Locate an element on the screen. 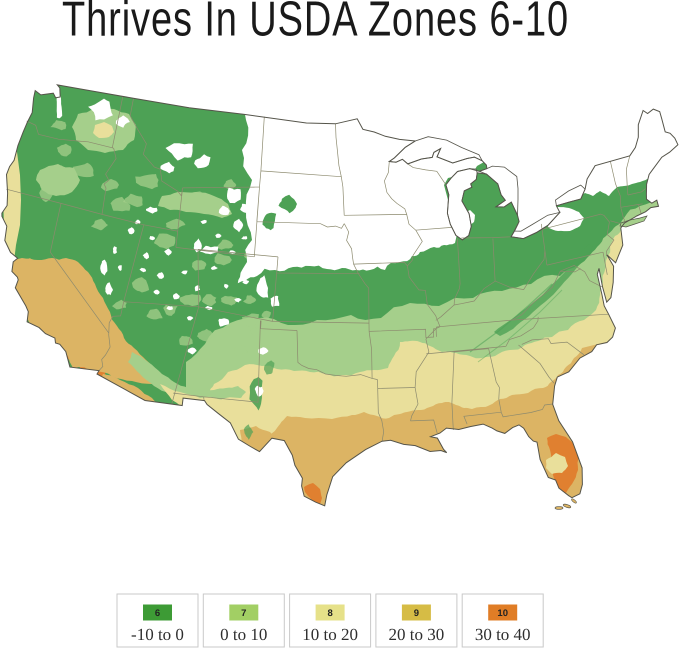 The width and height of the screenshot is (679, 655). svg-text: 6 is located at coordinates (157, 613).